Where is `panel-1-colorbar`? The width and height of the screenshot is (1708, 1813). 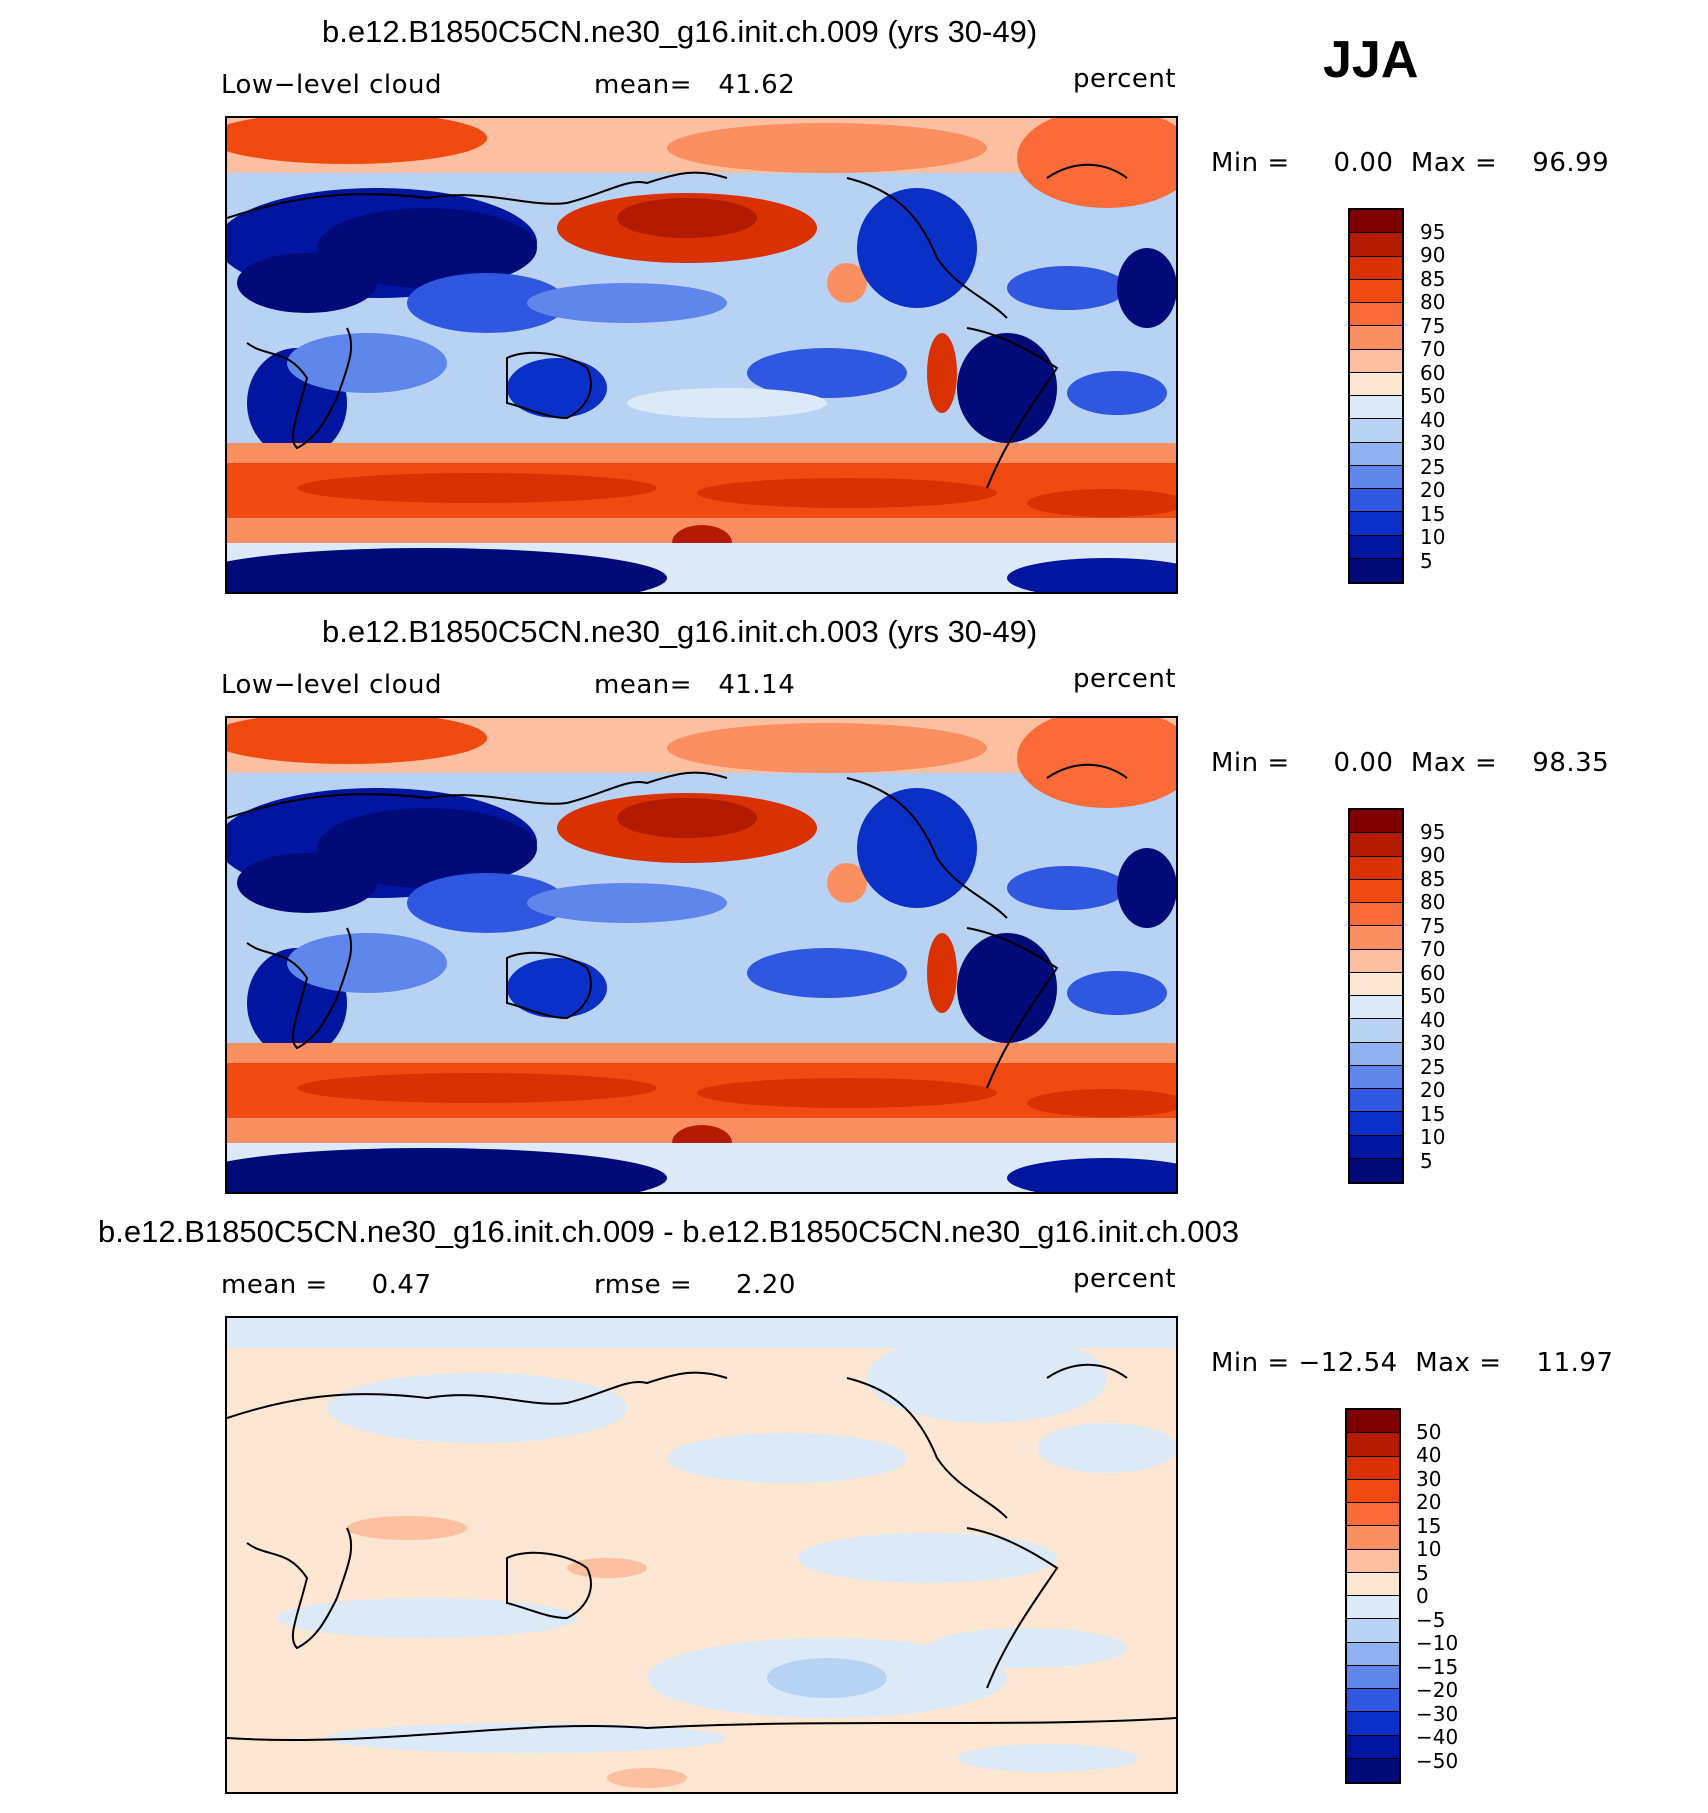
panel-1-colorbar is located at coordinates (1376, 396).